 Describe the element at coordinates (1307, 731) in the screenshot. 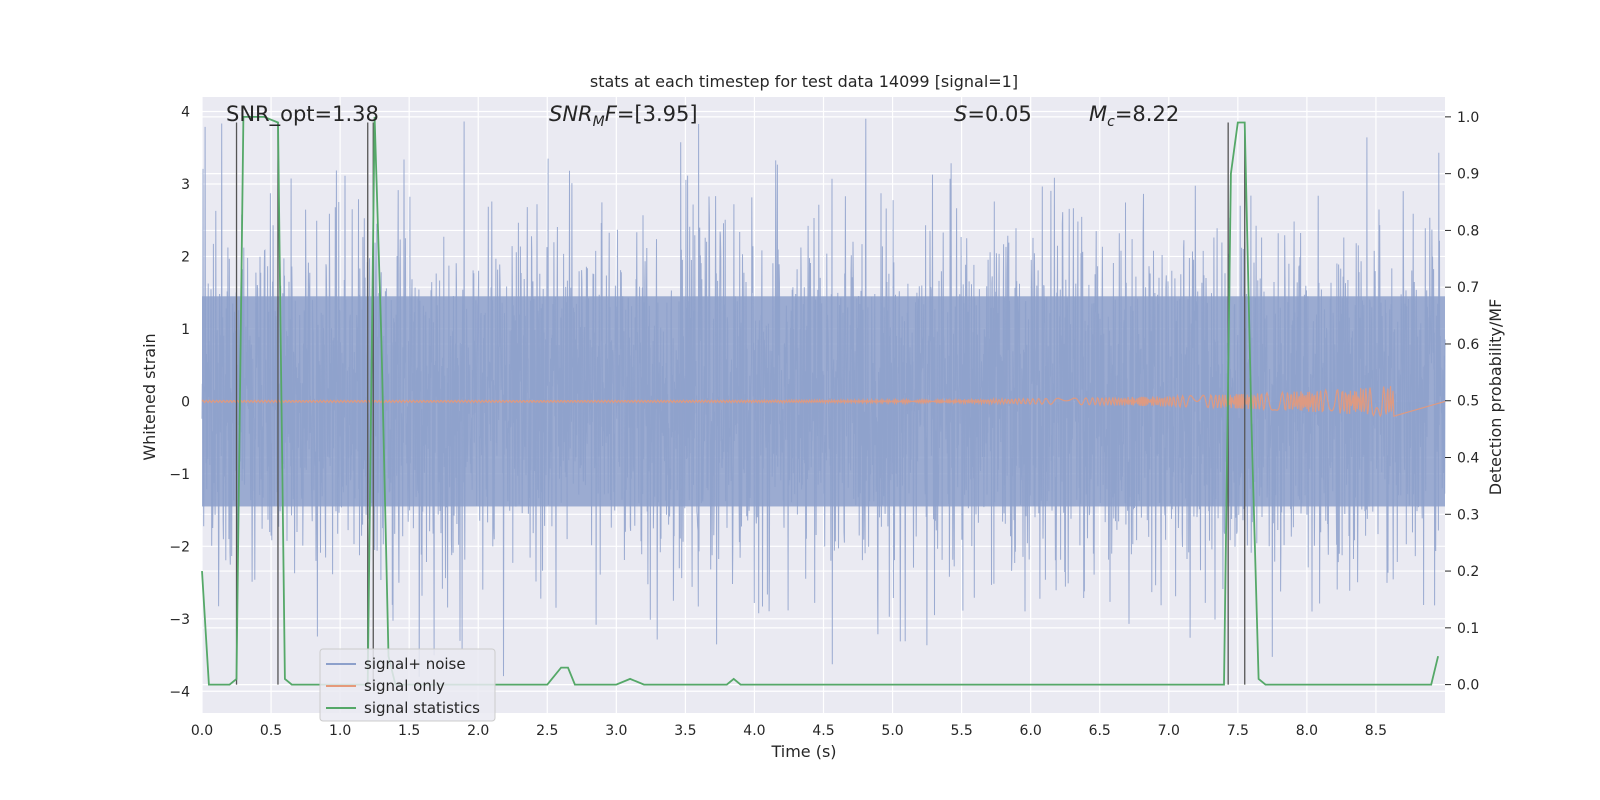

I see `x-tick-label: 8.0` at that location.